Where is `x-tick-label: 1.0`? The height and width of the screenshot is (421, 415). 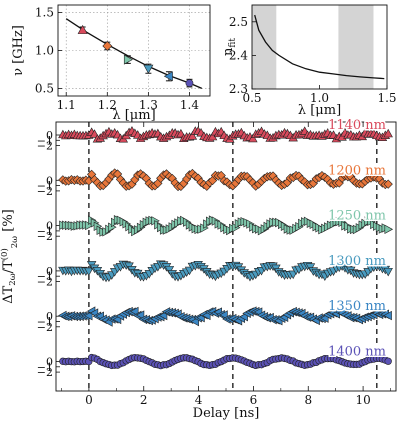 x-tick-label: 1.0 is located at coordinates (319, 98).